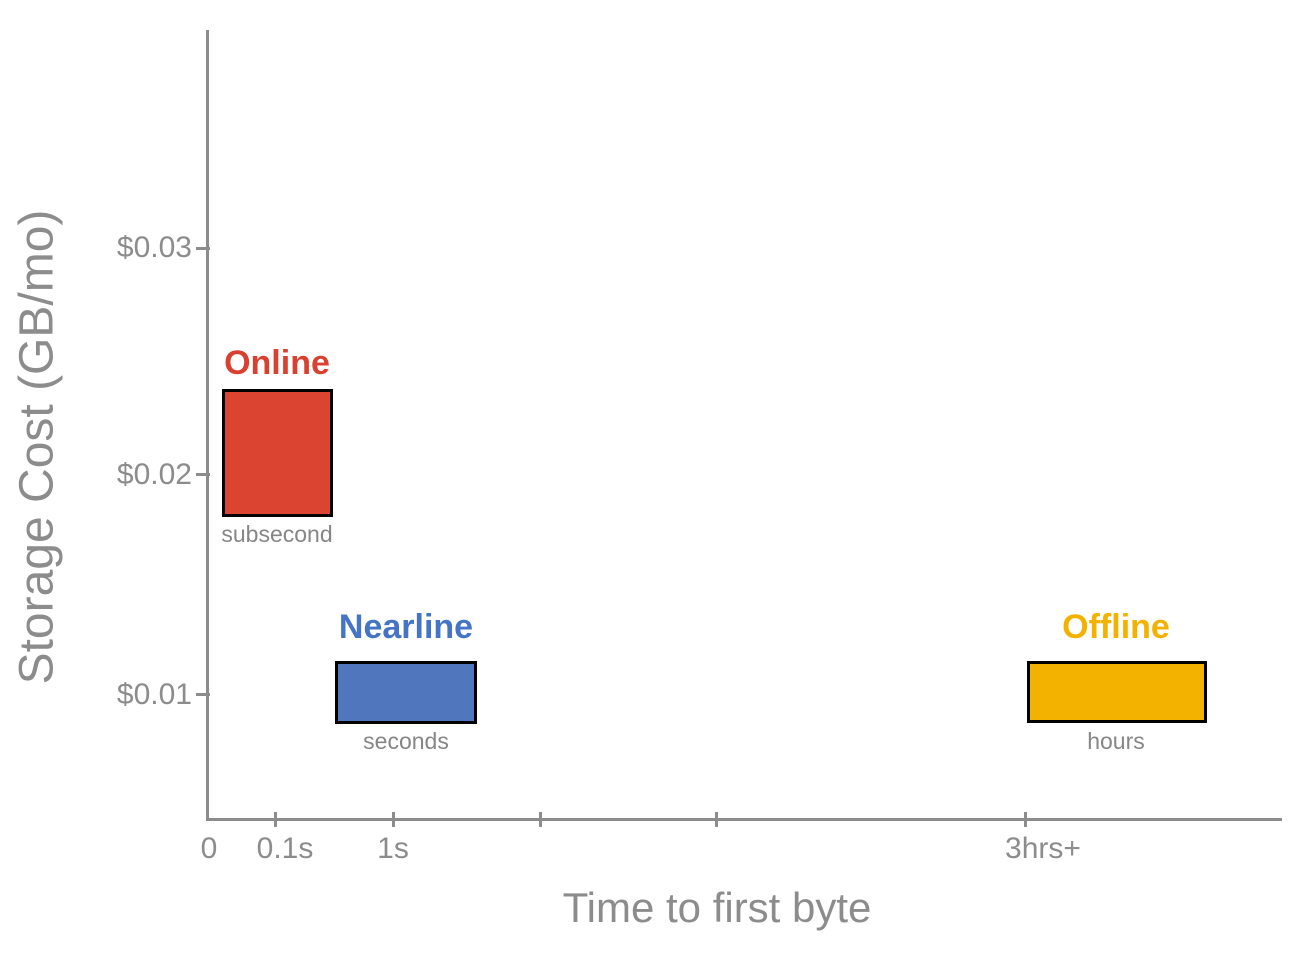 The width and height of the screenshot is (1313, 962). What do you see at coordinates (1116, 741) in the screenshot?
I see `offline-ttfb-annotation: hours` at bounding box center [1116, 741].